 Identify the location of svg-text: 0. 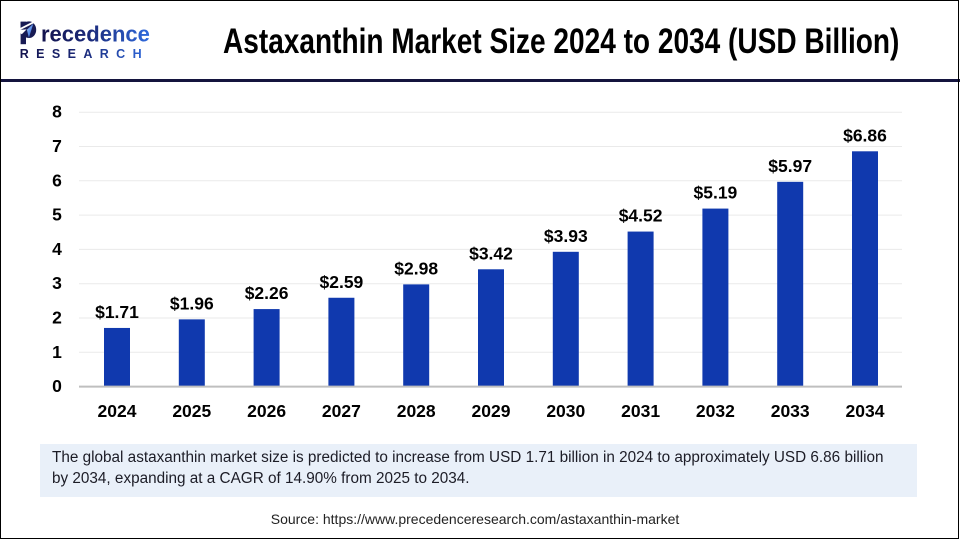
(57, 386).